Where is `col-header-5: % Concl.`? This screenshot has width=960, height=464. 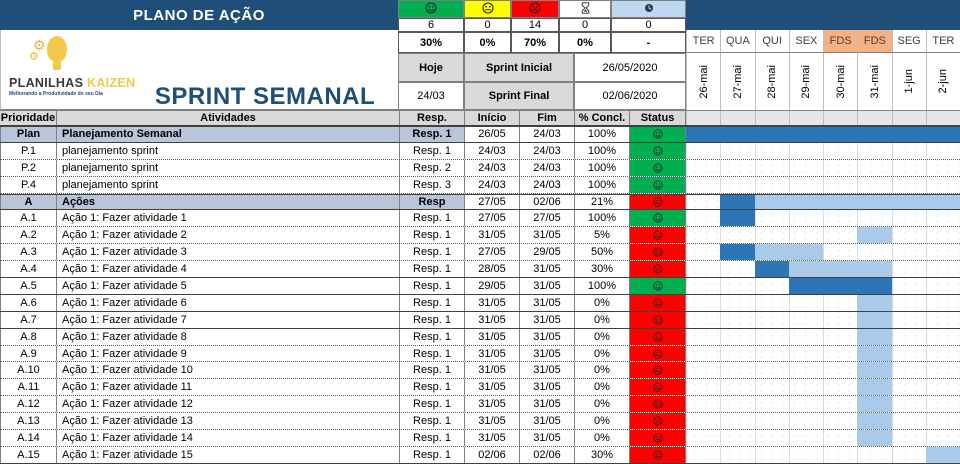
col-header-5: % Concl. is located at coordinates (602, 118).